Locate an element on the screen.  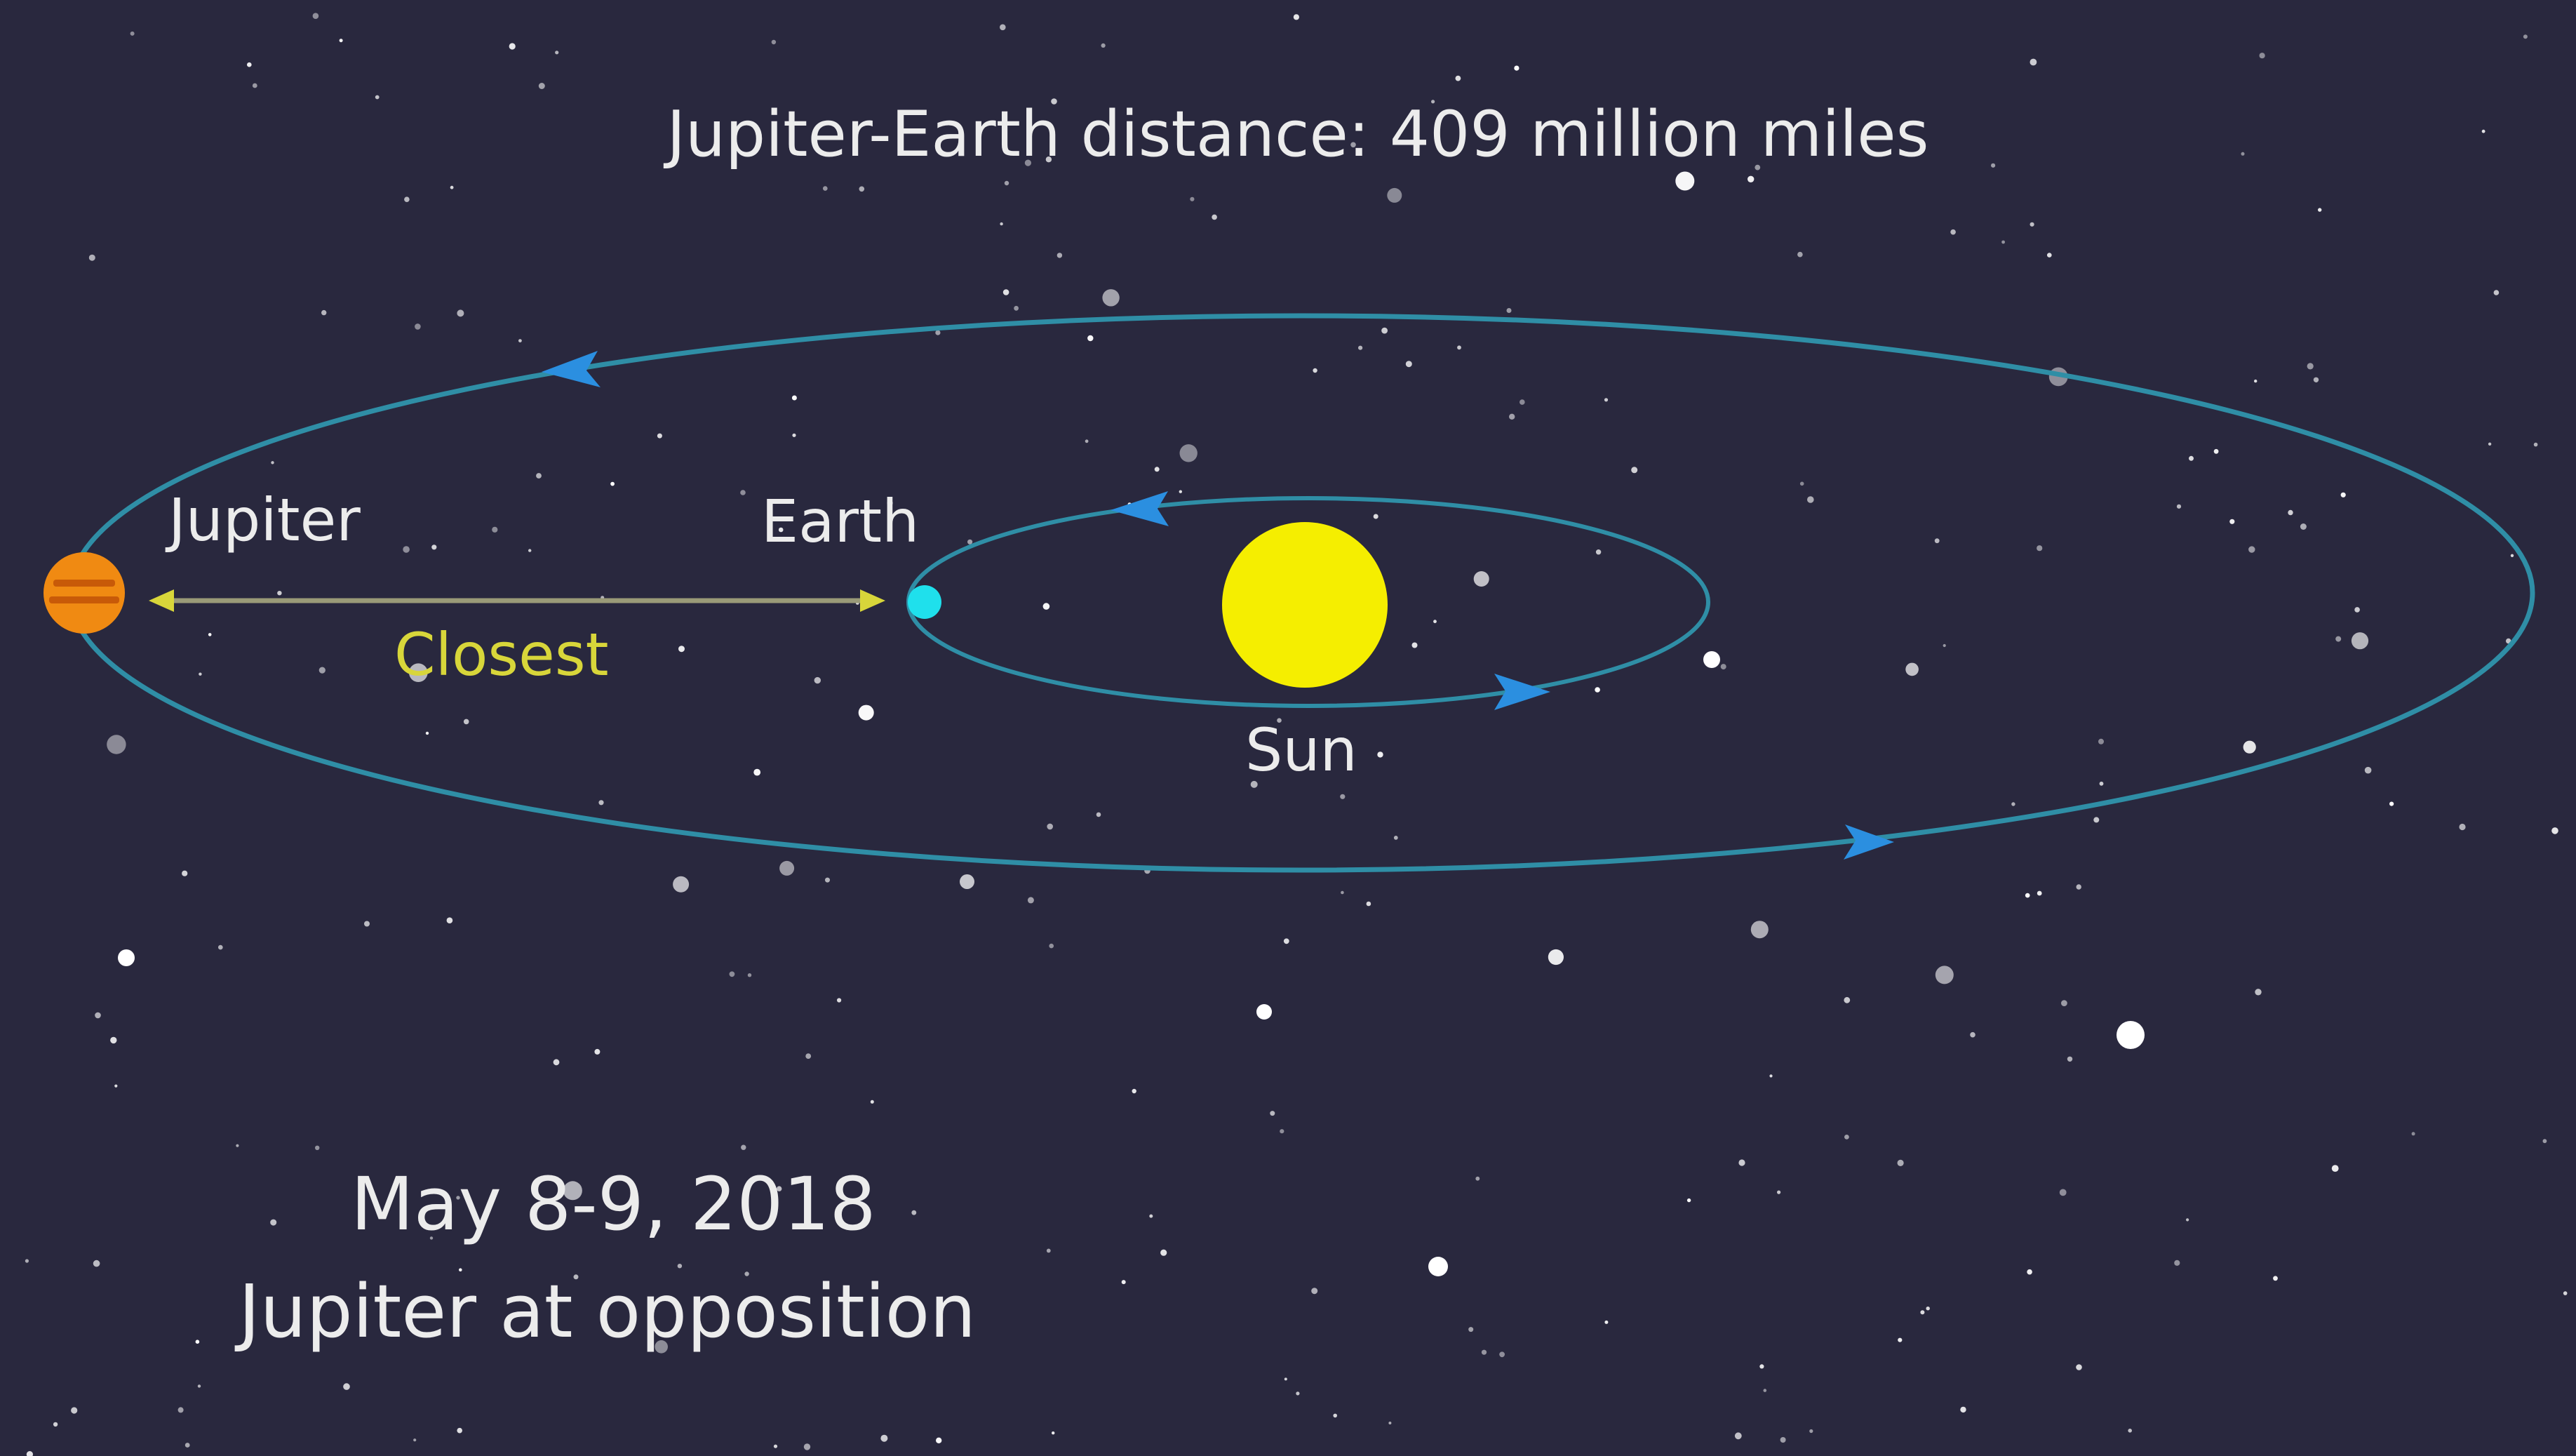
earth-icon is located at coordinates (924, 602).